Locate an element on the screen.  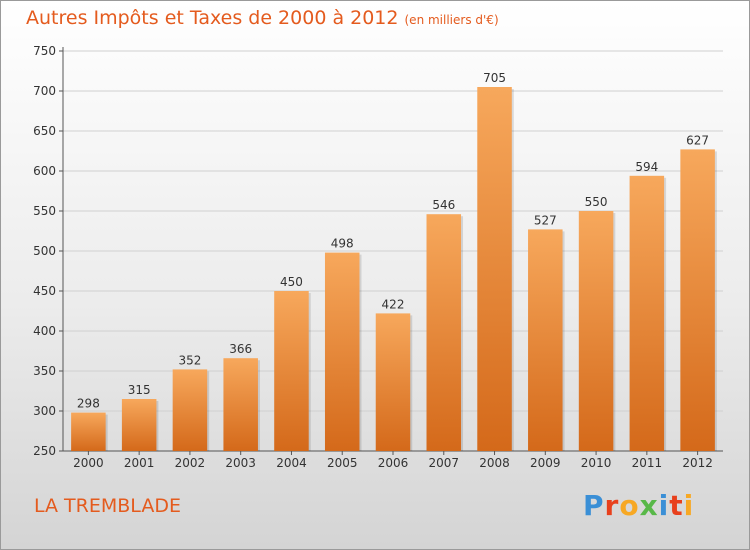
y-tick-label: 700 is located at coordinates (44, 91).